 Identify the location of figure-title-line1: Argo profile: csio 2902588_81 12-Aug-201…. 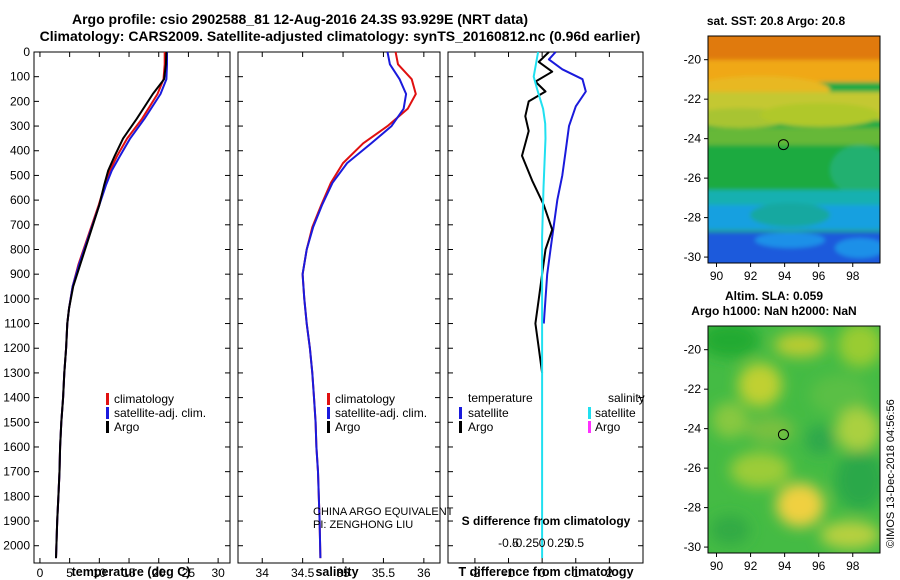
(300, 19).